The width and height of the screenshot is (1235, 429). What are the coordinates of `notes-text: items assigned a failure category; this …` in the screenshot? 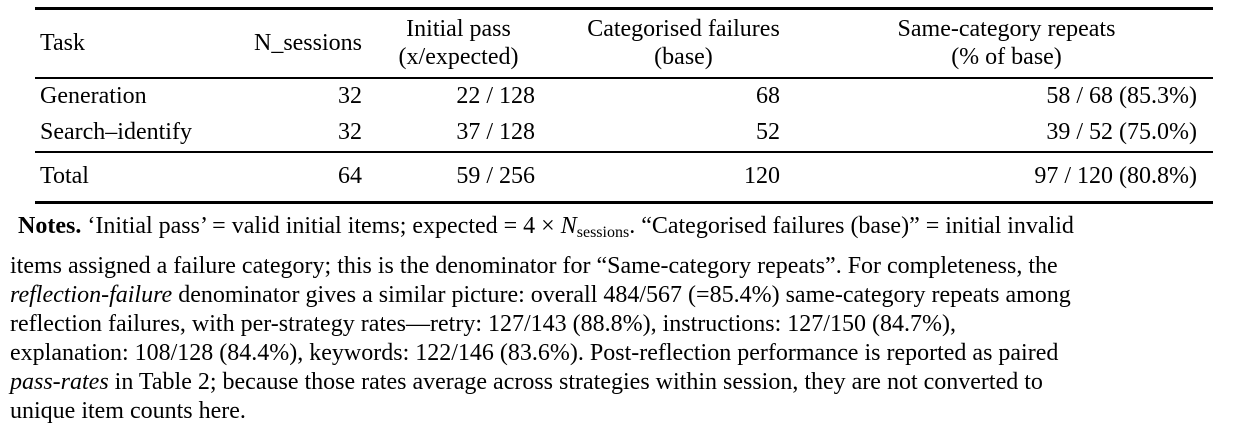 It's located at (534, 266).